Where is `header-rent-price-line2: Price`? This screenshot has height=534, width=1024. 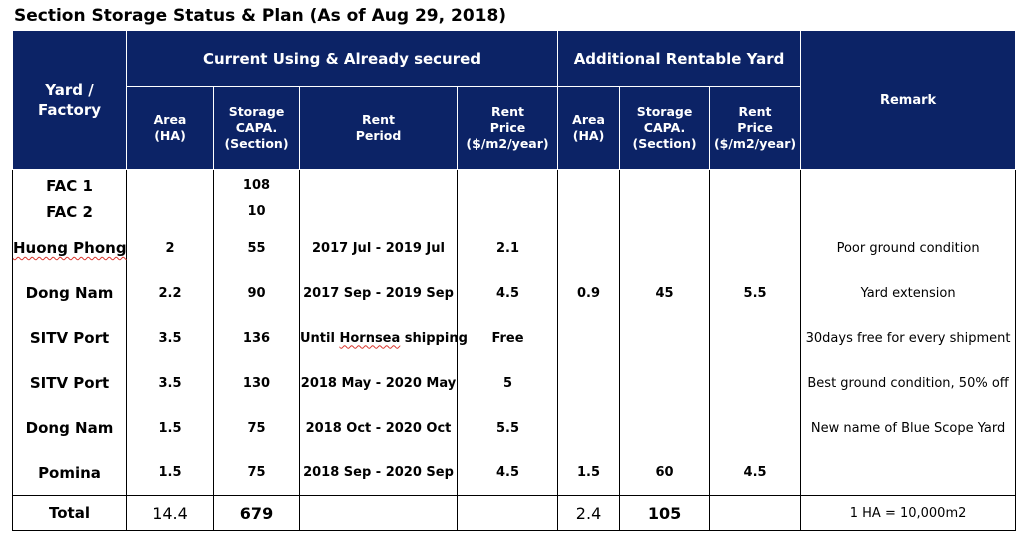 header-rent-price-line2: Price is located at coordinates (507, 127).